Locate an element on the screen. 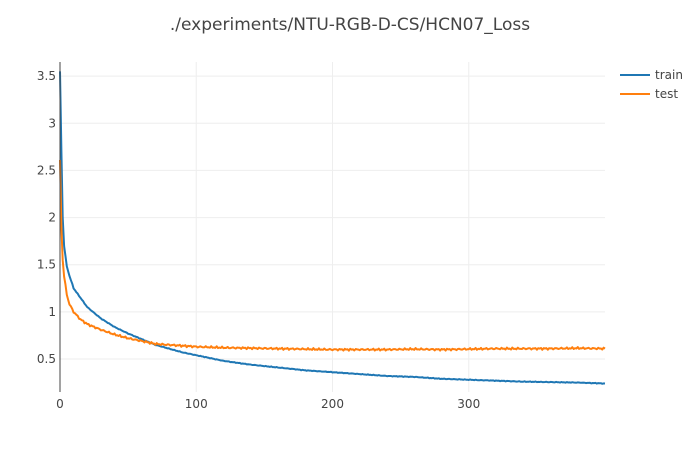 This screenshot has height=450, width=700. y-tick-label: 2 is located at coordinates (52, 218).